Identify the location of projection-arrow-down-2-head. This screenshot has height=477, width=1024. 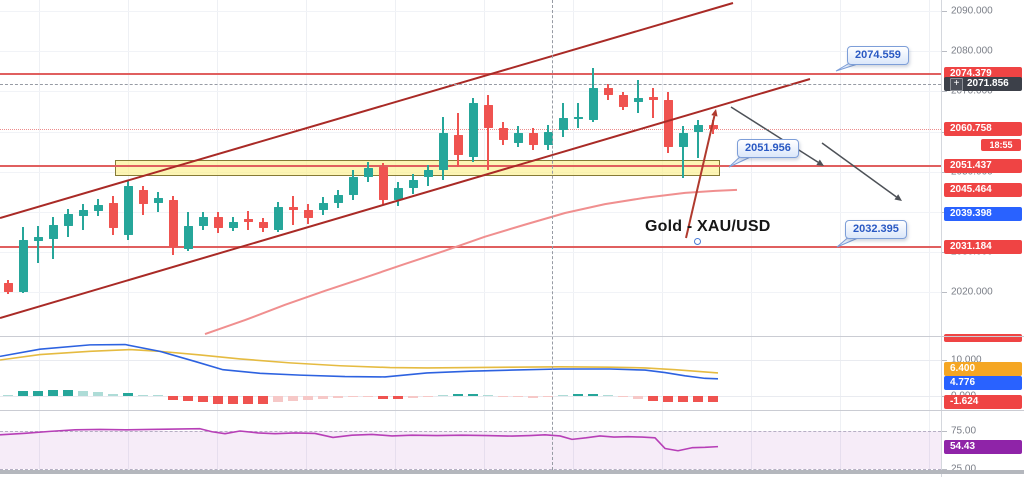
(898, 197).